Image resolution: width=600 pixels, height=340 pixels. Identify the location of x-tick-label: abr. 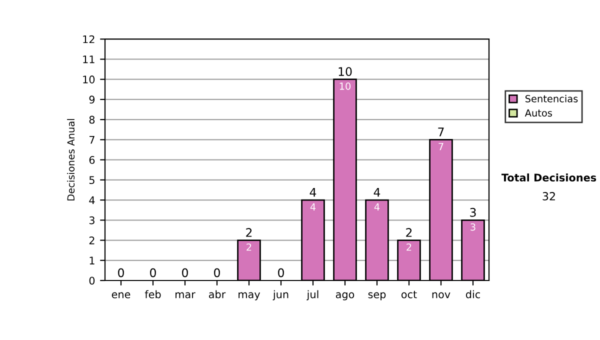
(217, 294).